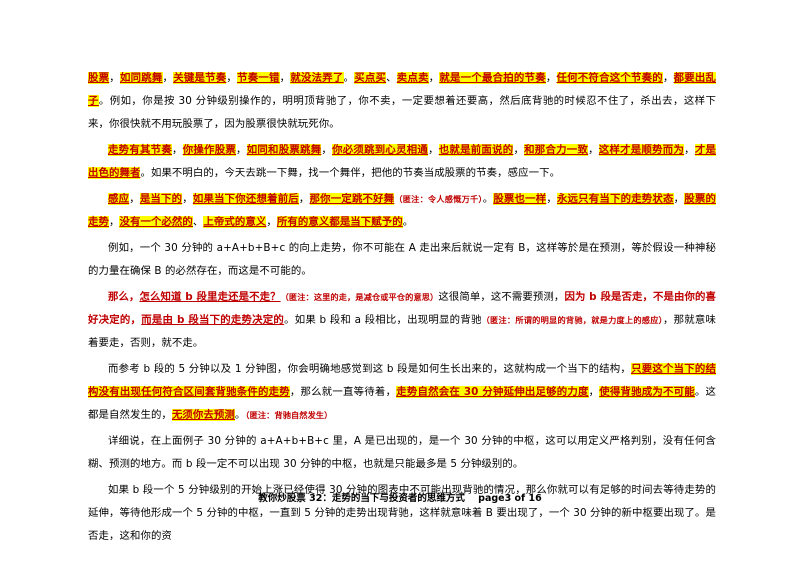  What do you see at coordinates (289, 415) in the screenshot?
I see `annotation-note: （匿注：背驰自然发生）` at bounding box center [289, 415].